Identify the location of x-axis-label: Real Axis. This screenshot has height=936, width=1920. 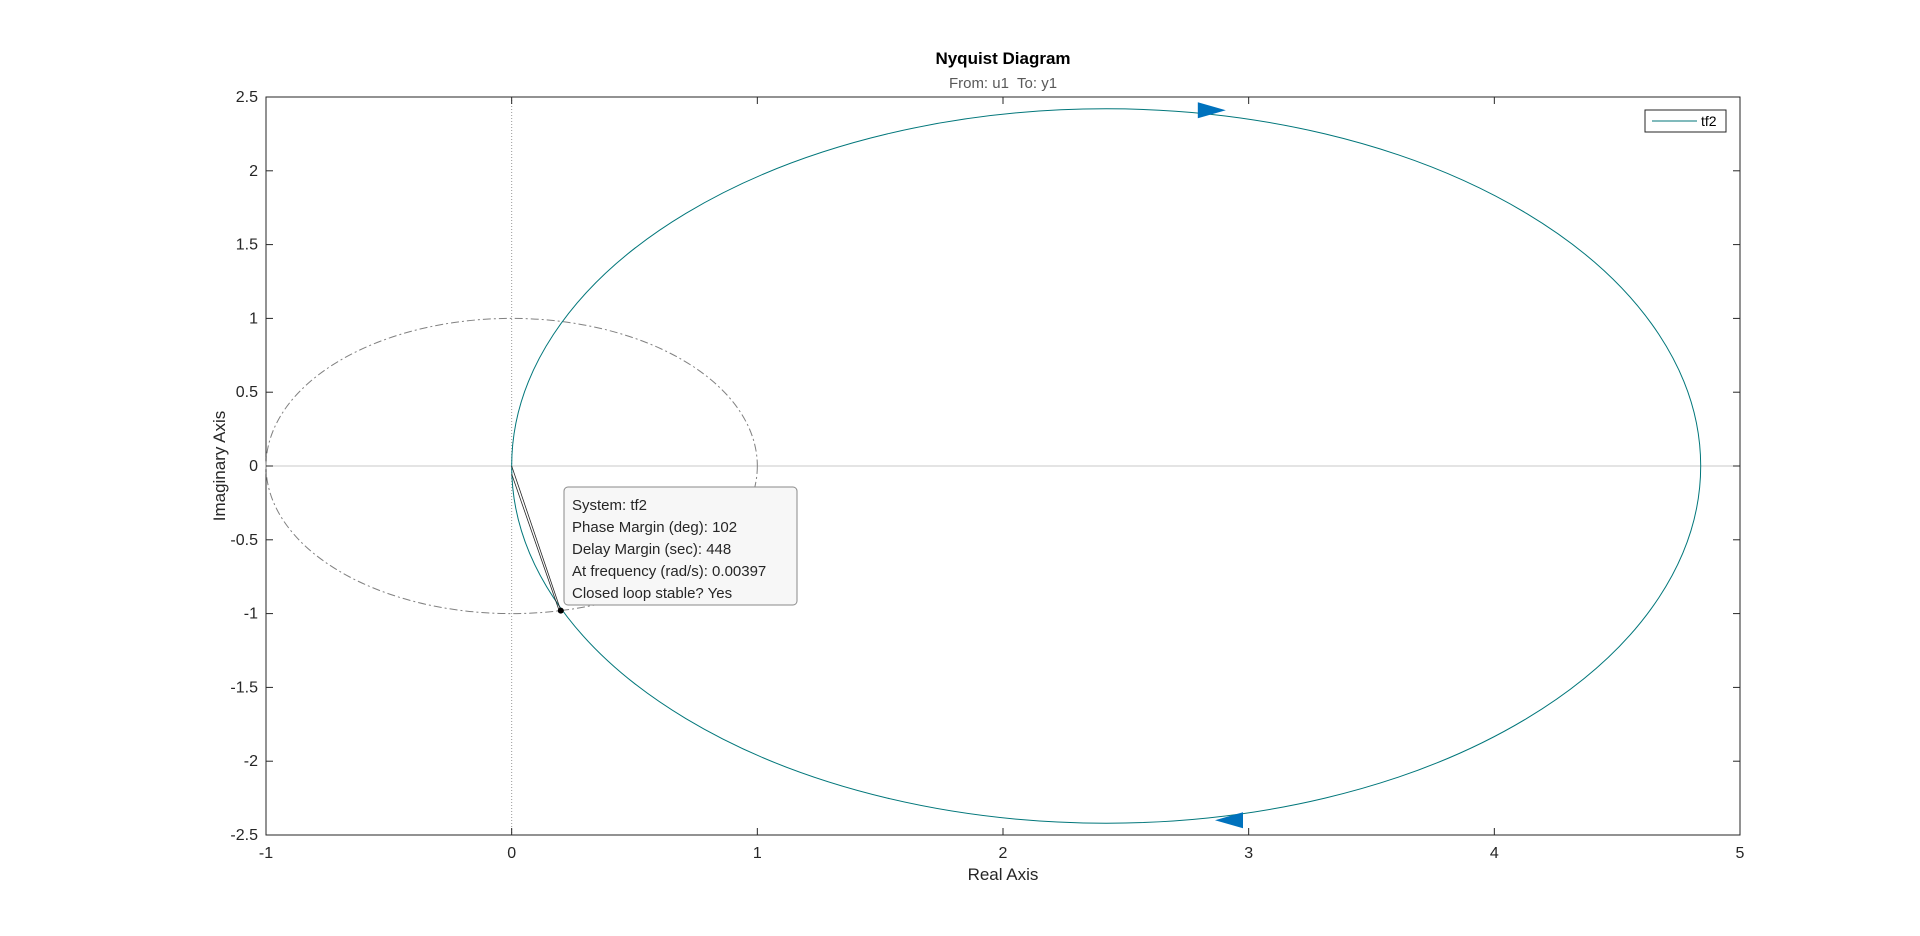
(1003, 874).